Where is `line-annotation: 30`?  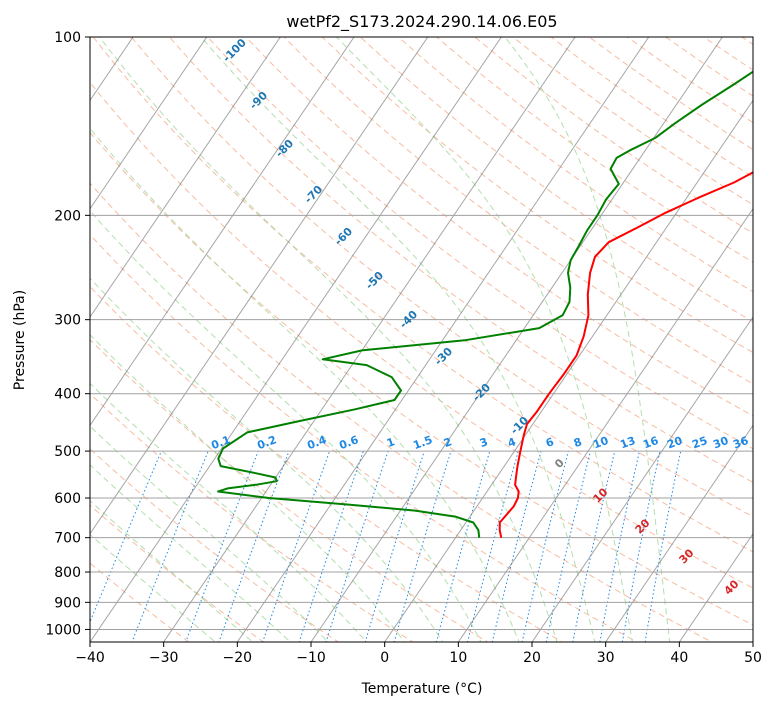 line-annotation: 30 is located at coordinates (687, 556).